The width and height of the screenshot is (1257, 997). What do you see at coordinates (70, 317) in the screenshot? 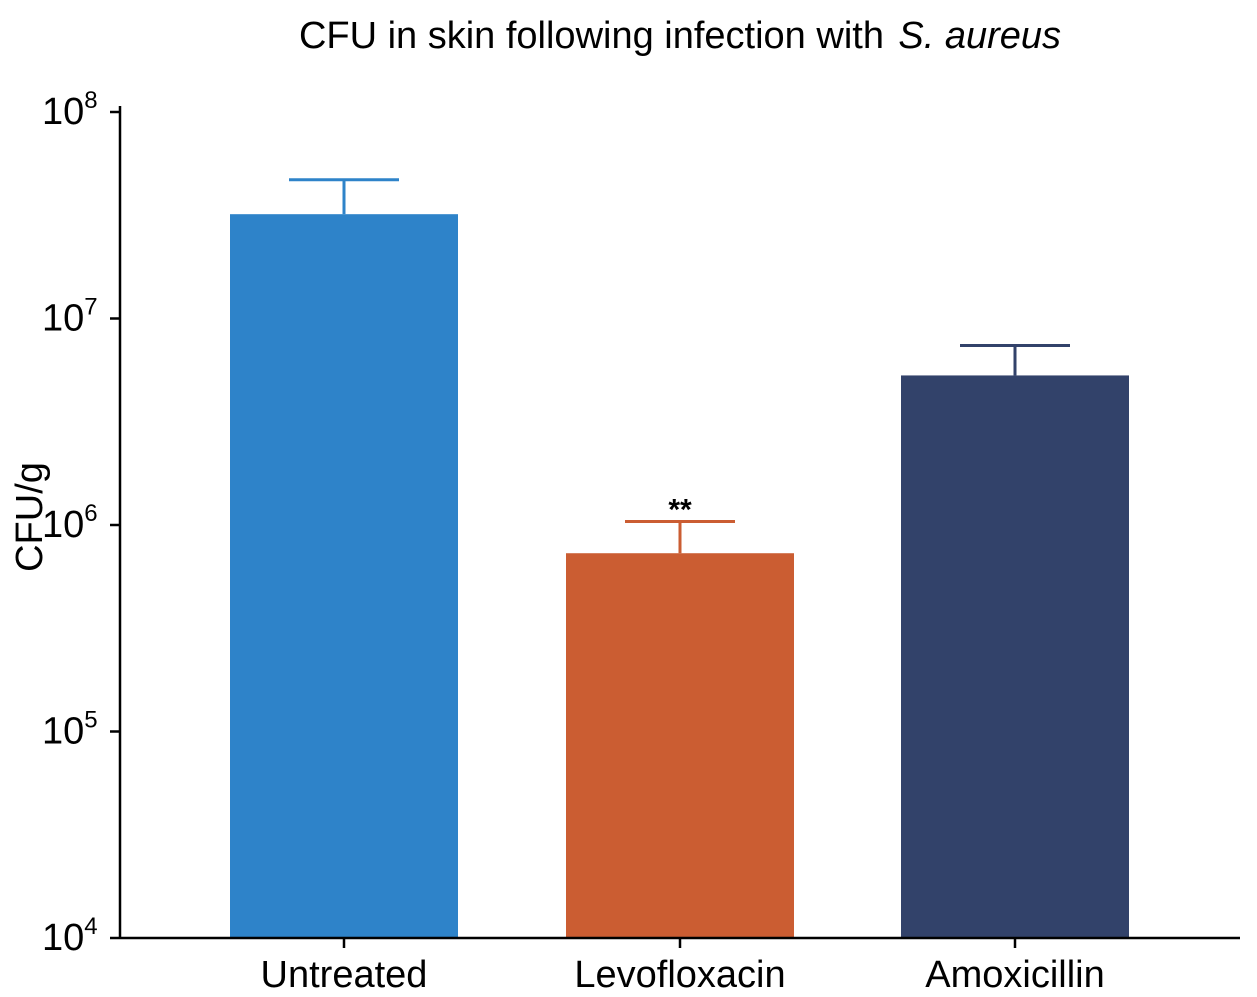
I see `y-tick-label: 10⁷` at bounding box center [70, 317].